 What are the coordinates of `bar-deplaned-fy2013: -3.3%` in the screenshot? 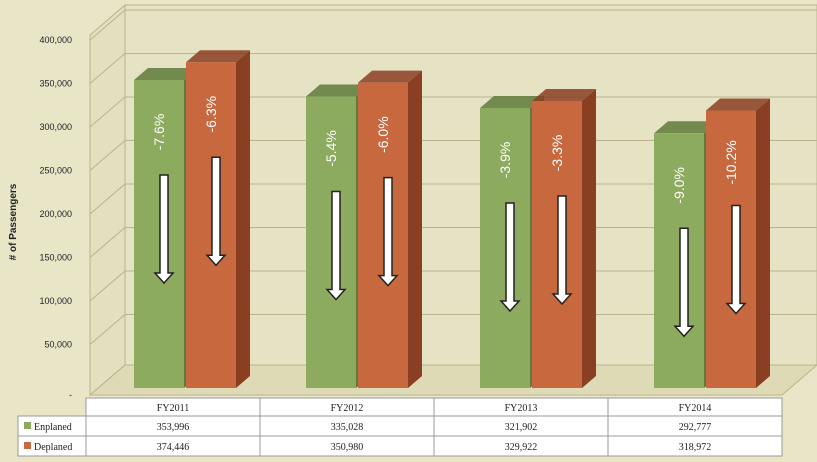 It's located at (564, 238).